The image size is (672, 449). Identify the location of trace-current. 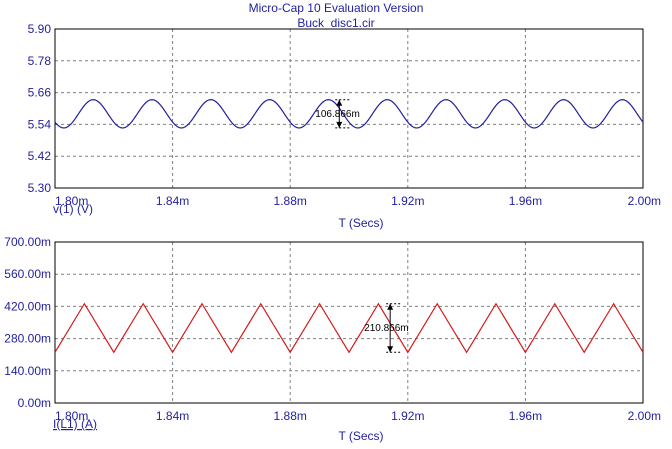
(349, 328).